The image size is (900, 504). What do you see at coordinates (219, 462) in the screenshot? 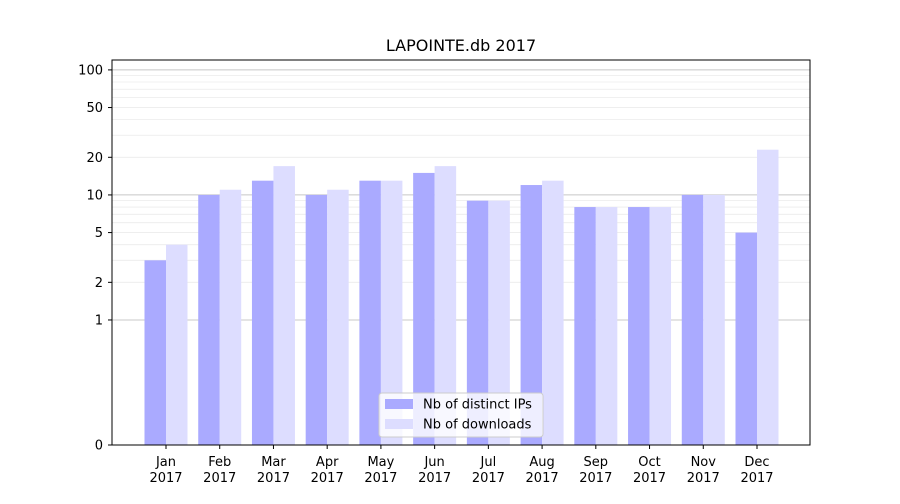
I see `x-tick-label-month: Feb` at bounding box center [219, 462].